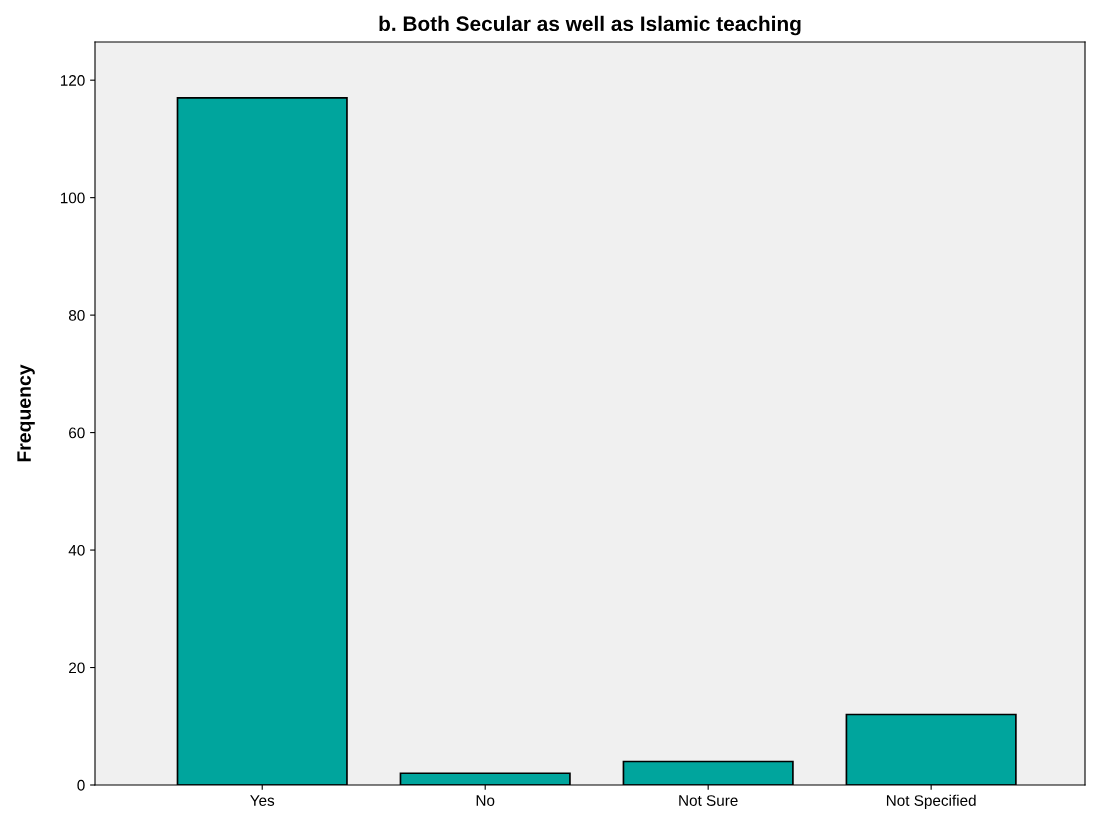 The image size is (1093, 823). What do you see at coordinates (590, 25) in the screenshot?
I see `chart-title: b. Both Secular as well as Islamic teaching` at bounding box center [590, 25].